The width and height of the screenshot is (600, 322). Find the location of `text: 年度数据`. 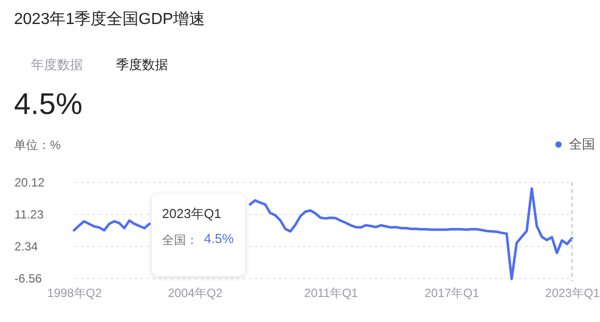

text: 年度数据 is located at coordinates (57, 65).